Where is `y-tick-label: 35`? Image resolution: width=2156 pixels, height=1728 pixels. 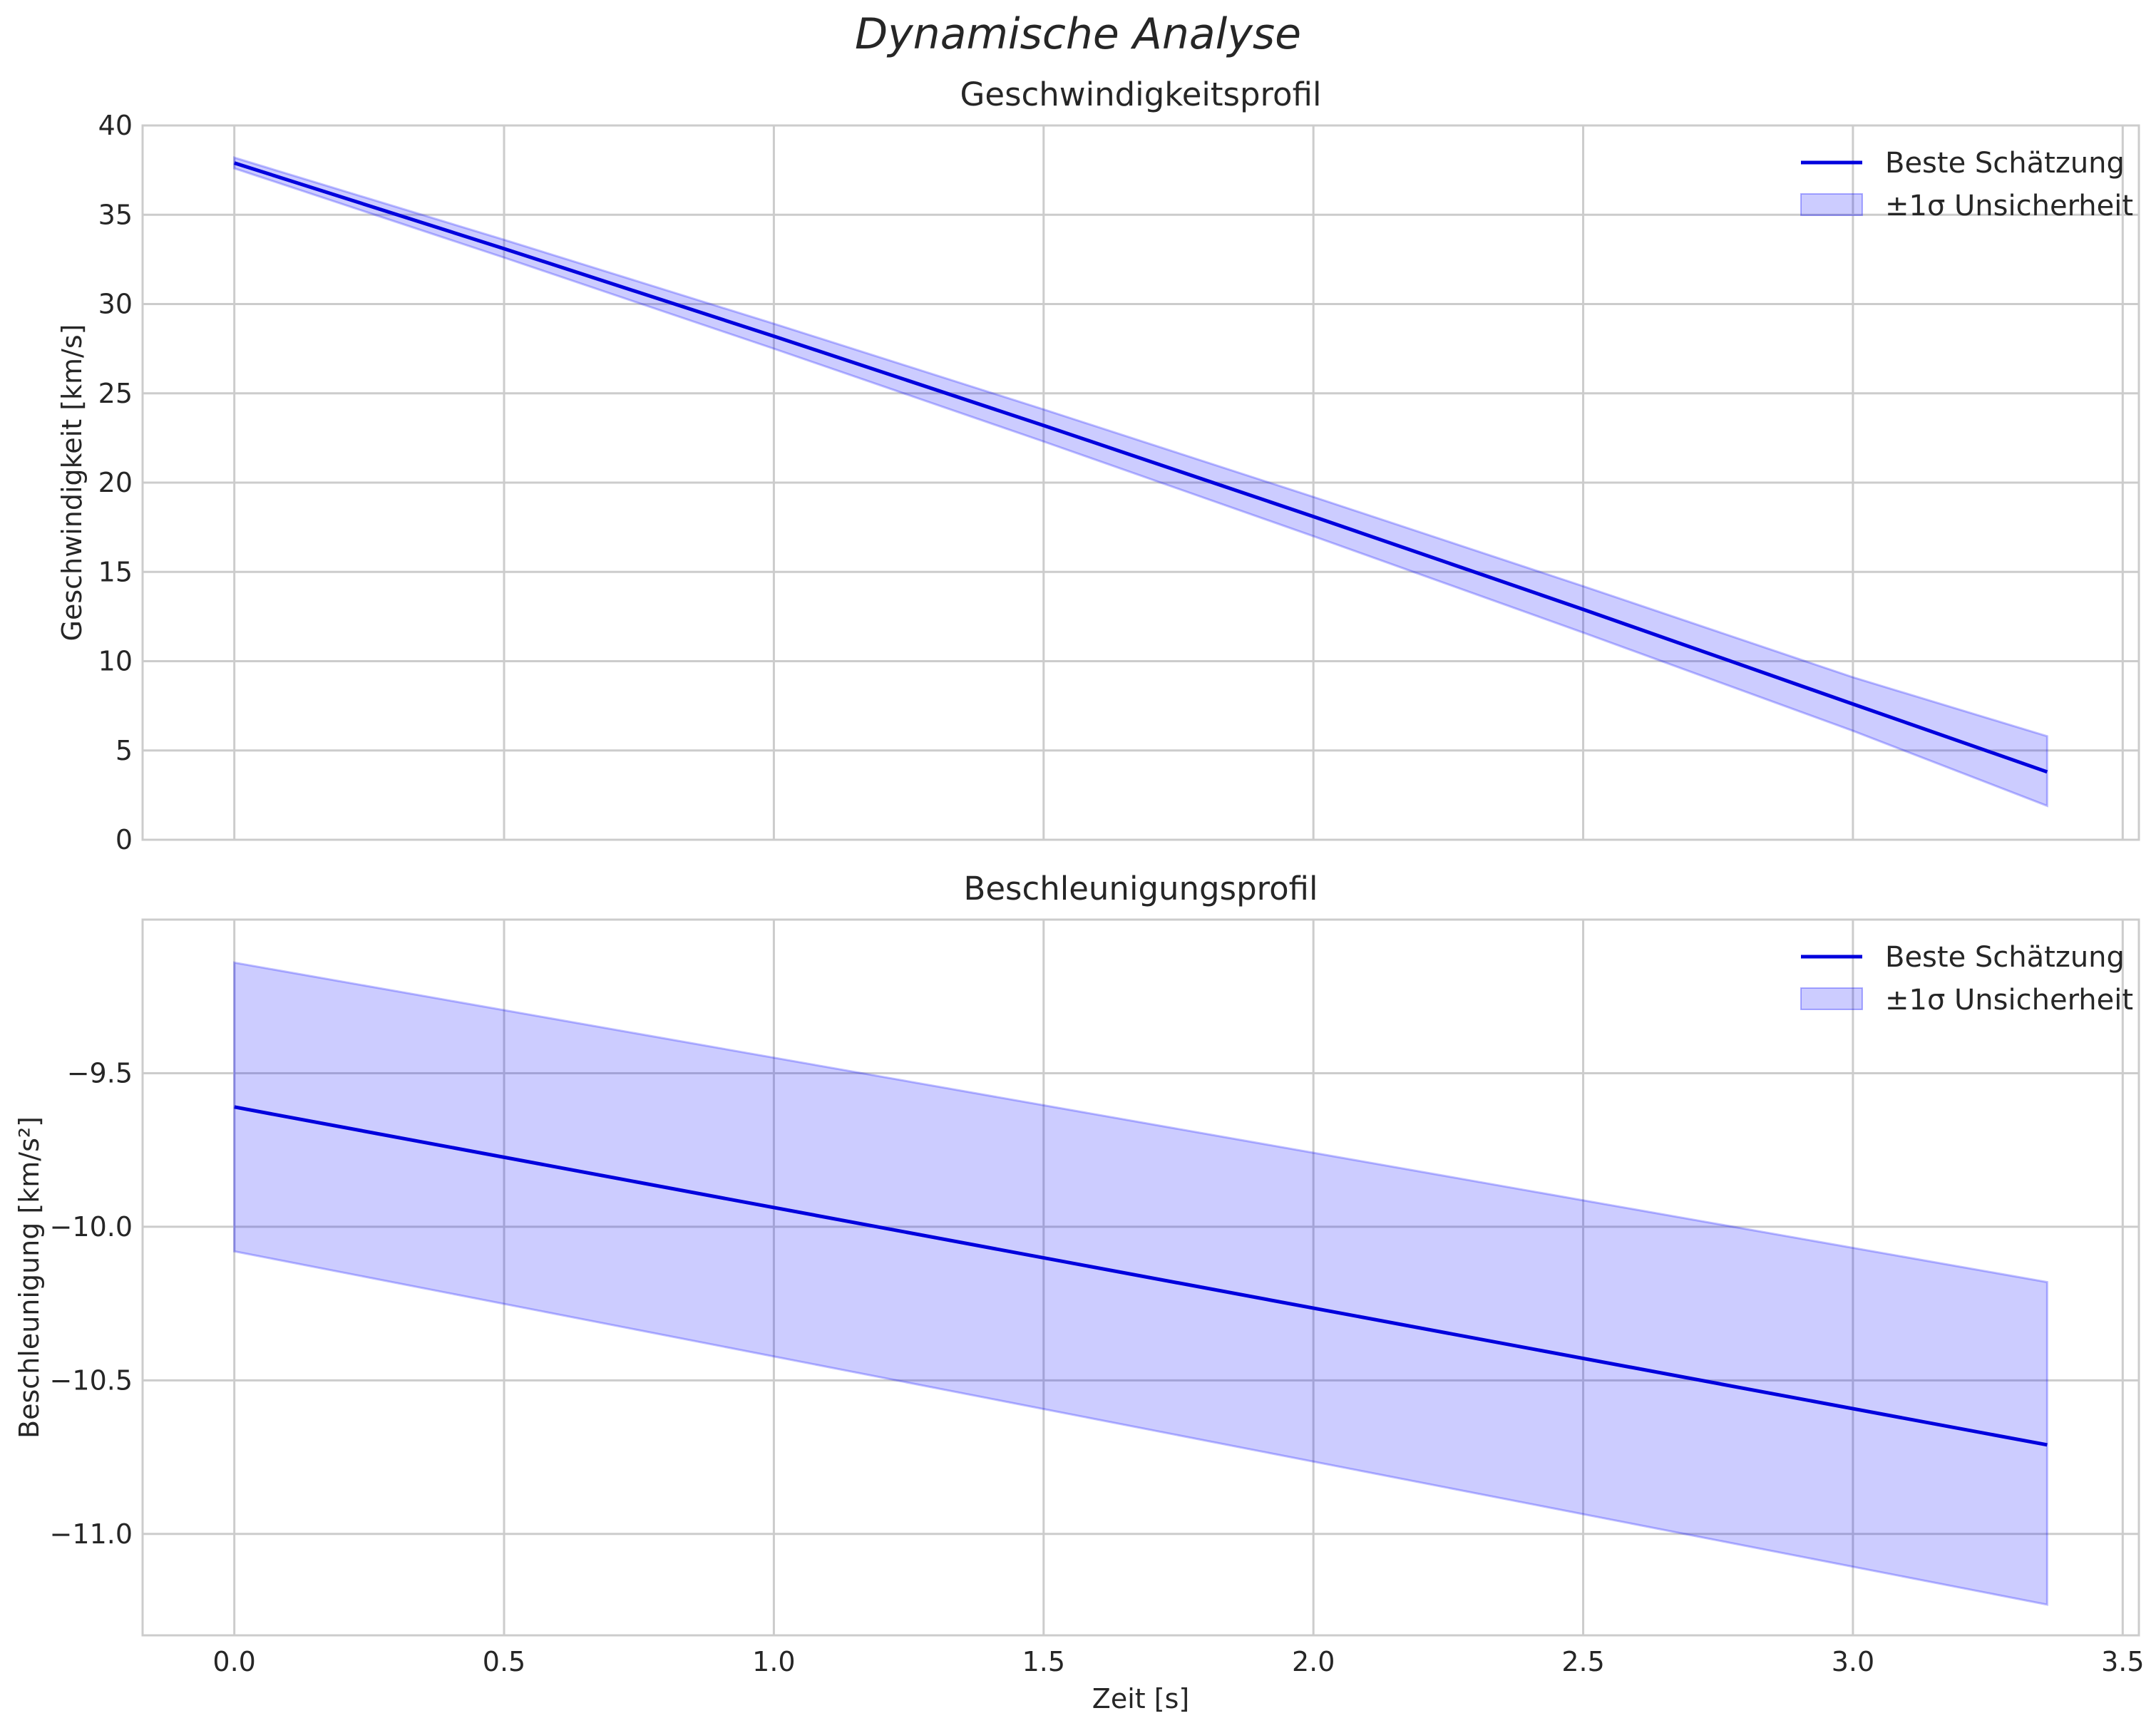
y-tick-label: 35 is located at coordinates (115, 214).